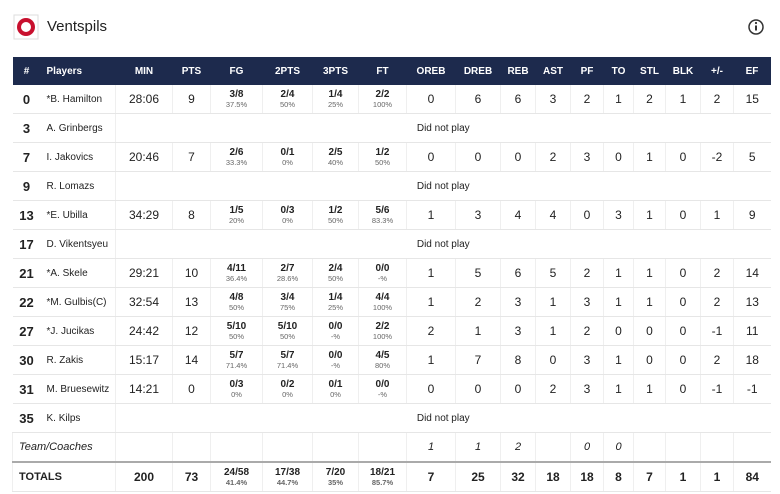 The width and height of the screenshot is (780, 494). Describe the element at coordinates (236, 476) in the screenshot. I see `stat-cell: 24/58 41.4%` at that location.